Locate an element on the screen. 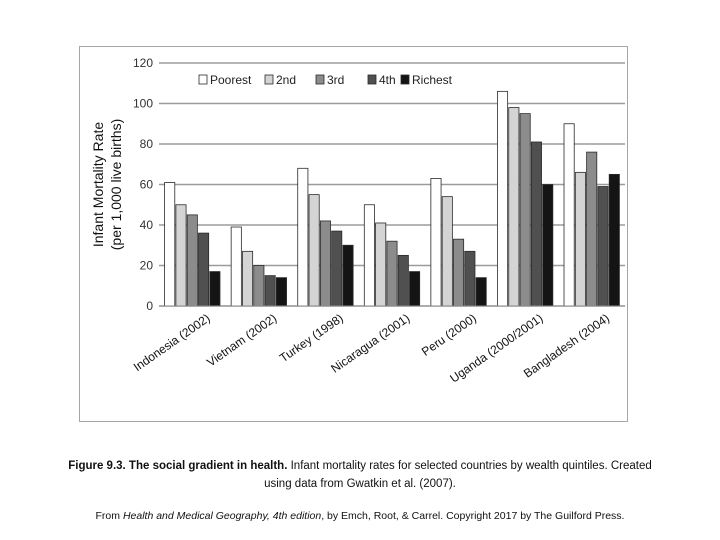 The height and width of the screenshot is (540, 720). legend-label-3rd: 3rd is located at coordinates (335, 80).